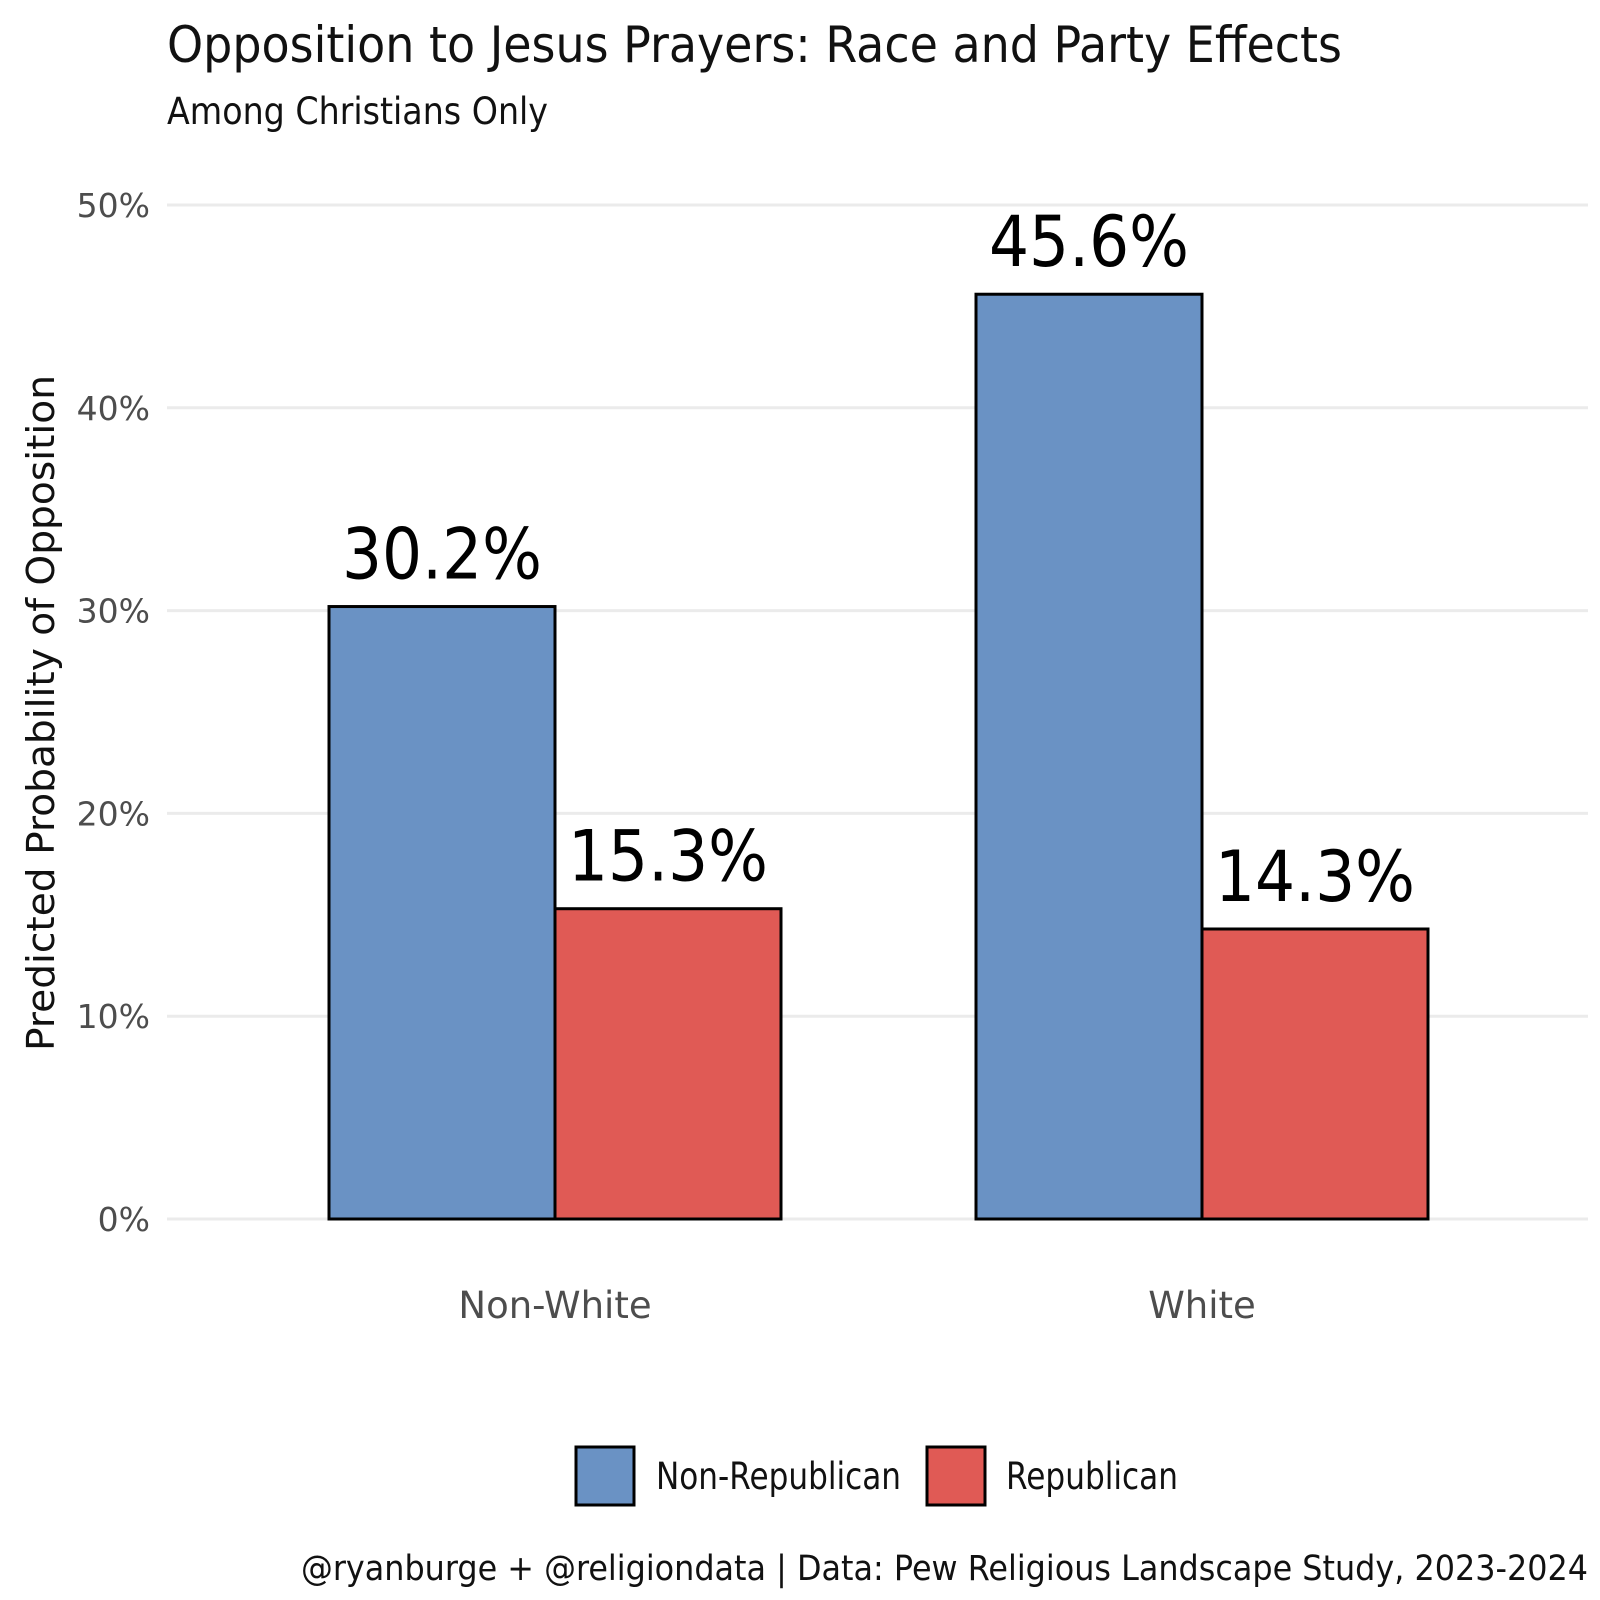  I want to click on bar-non-republican-white, so click(1089, 756).